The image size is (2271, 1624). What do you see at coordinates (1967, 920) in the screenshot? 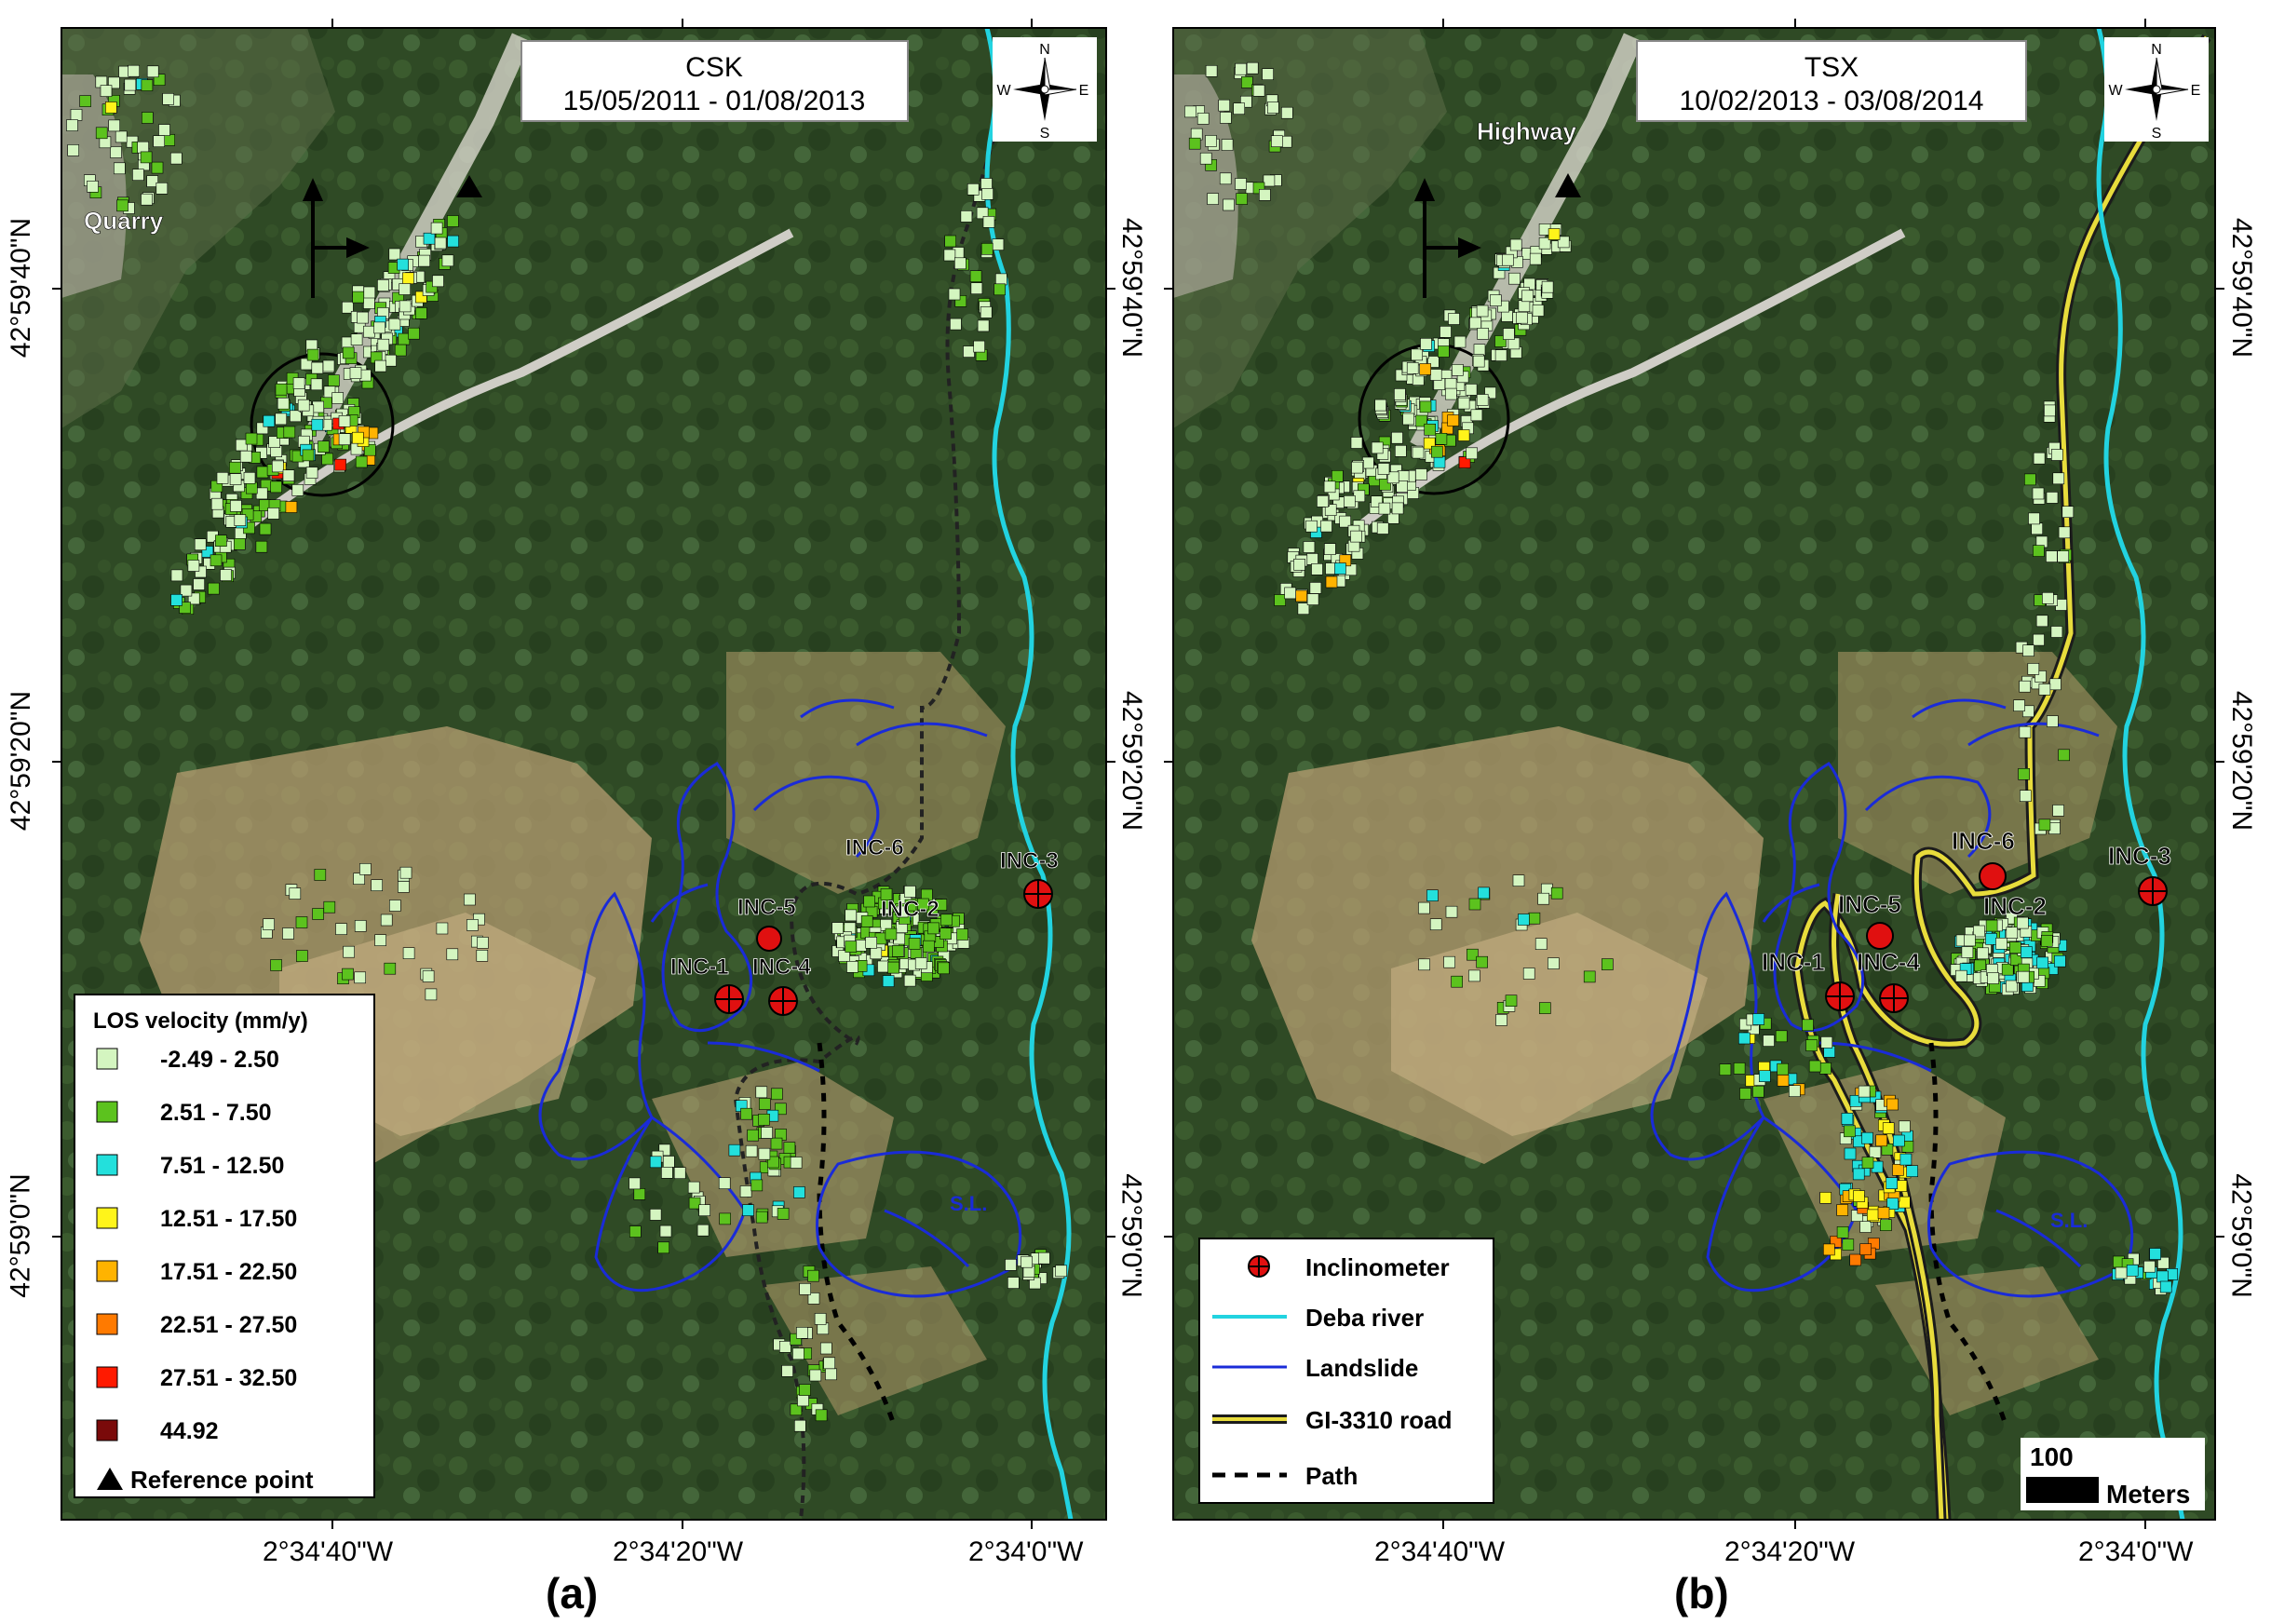
I see `inclinometers-b: INC-1 INC-2 INC-3 INC-4 INC-5 INC-6` at bounding box center [1967, 920].